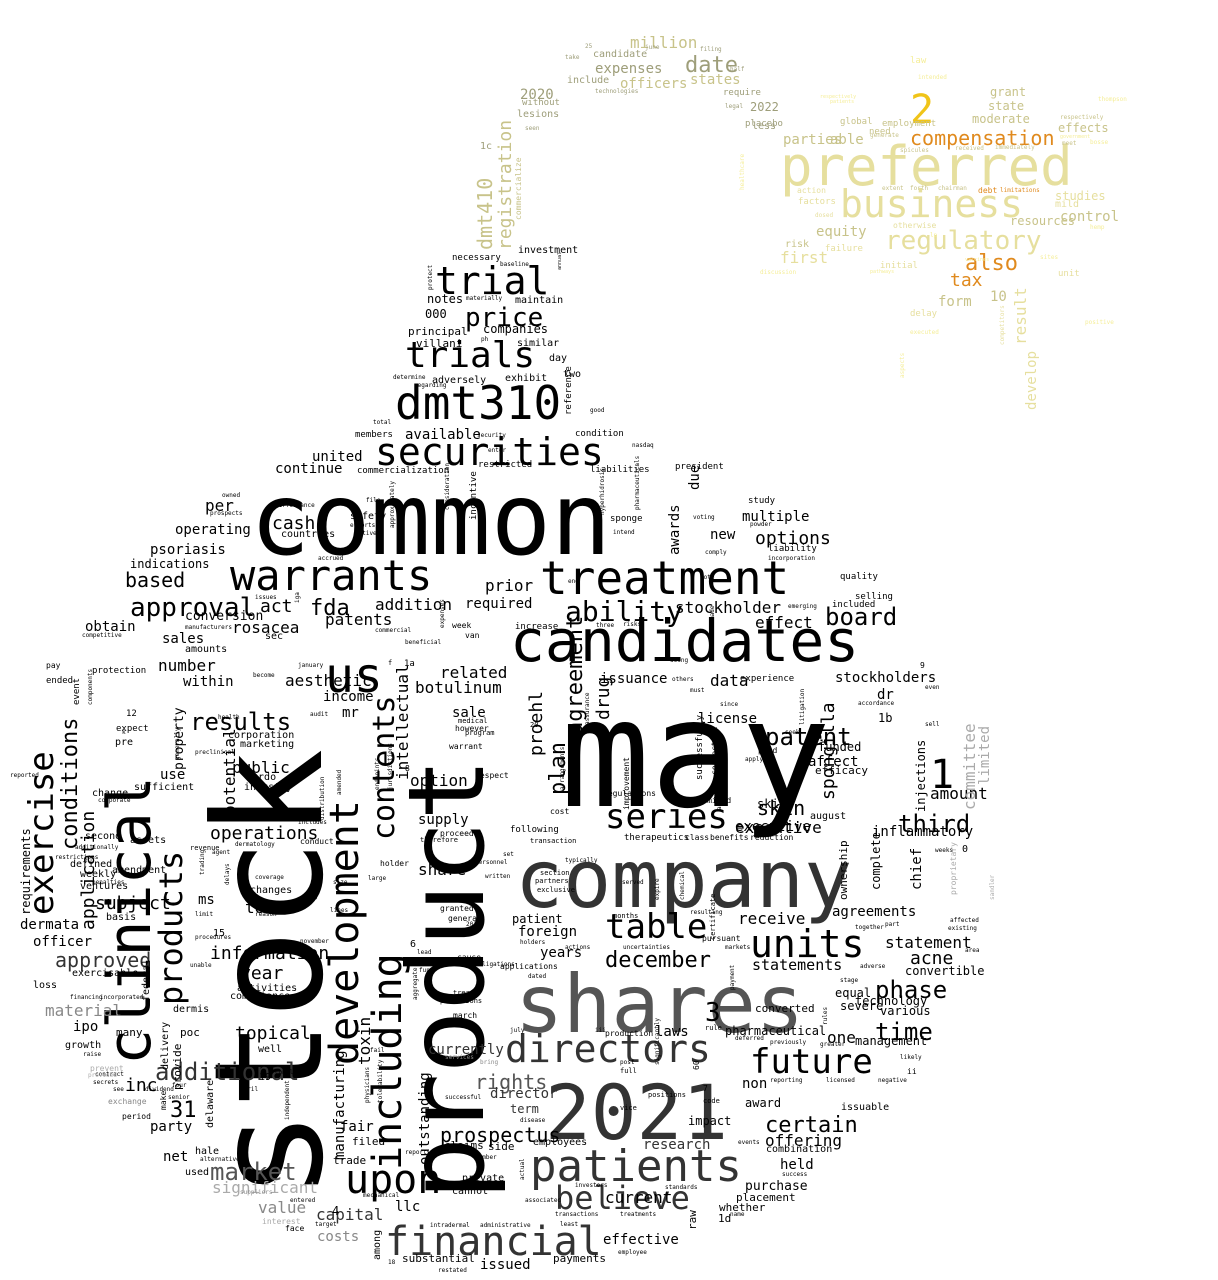  I want to click on word-affect: affect, so click(833, 762).